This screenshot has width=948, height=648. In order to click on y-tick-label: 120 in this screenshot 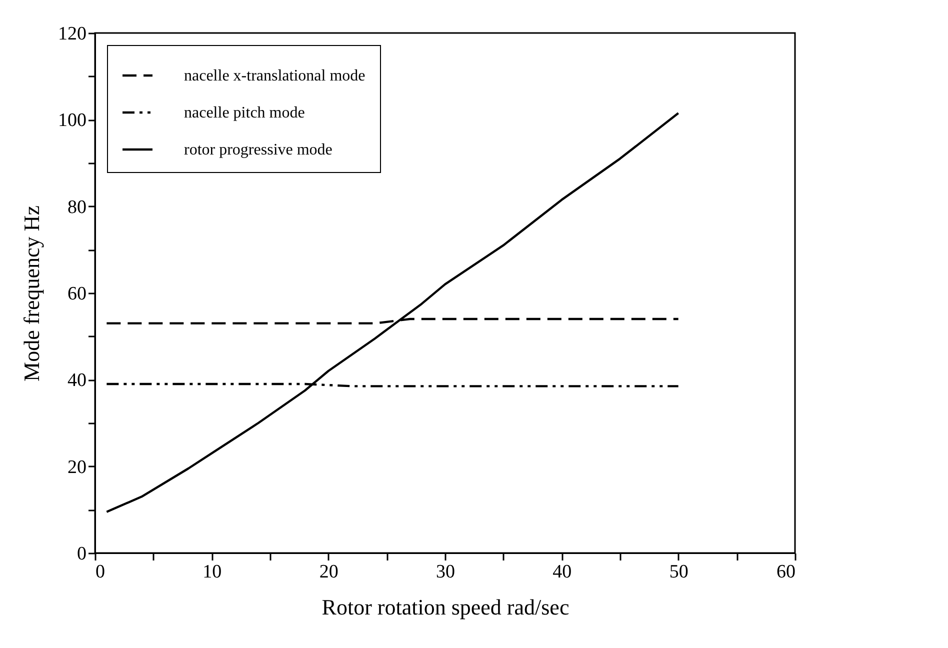, I will do `click(72, 34)`.